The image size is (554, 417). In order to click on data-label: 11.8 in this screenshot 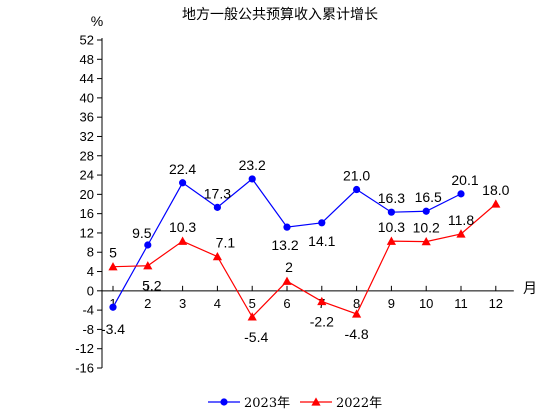, I will do `click(461, 220)`.